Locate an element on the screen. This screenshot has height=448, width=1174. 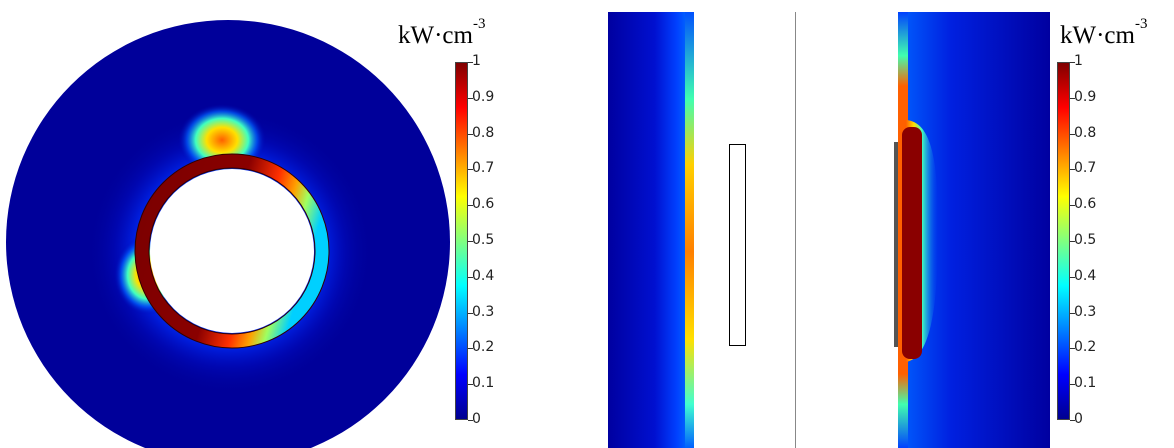
divider-line is located at coordinates (795, 230).